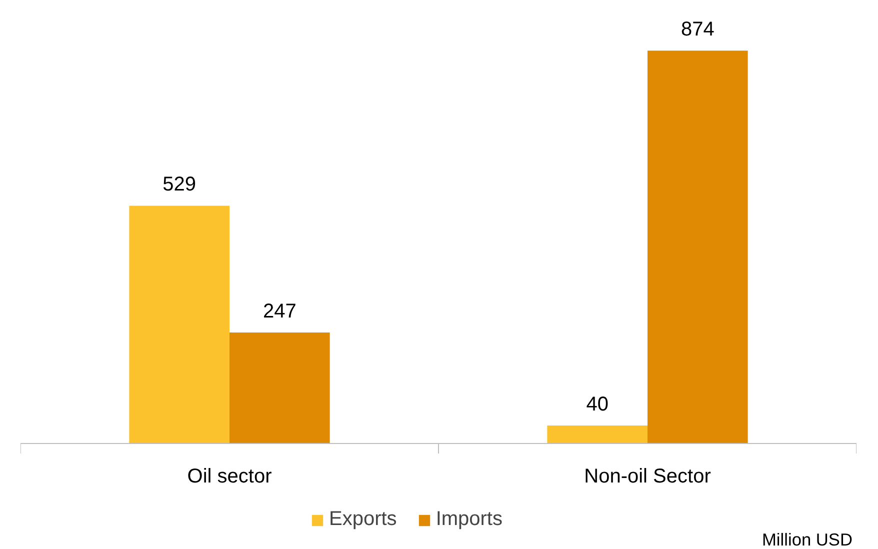 The width and height of the screenshot is (878, 549). I want to click on x-tick-label: Oil sector, so click(229, 476).